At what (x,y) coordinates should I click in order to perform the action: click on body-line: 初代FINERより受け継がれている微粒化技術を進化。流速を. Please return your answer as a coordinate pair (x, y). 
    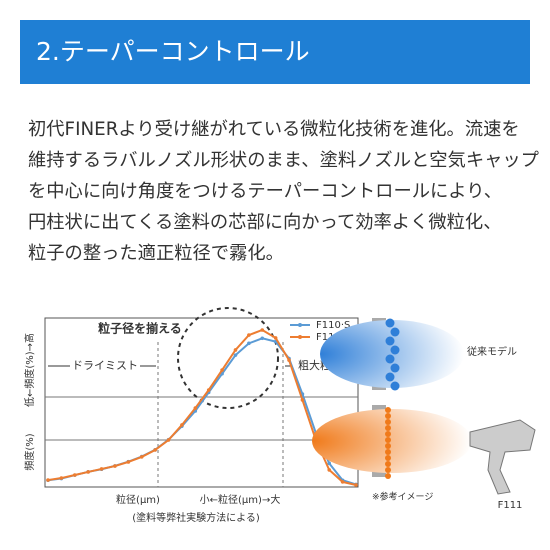
    Looking at the image, I should click on (274, 129).